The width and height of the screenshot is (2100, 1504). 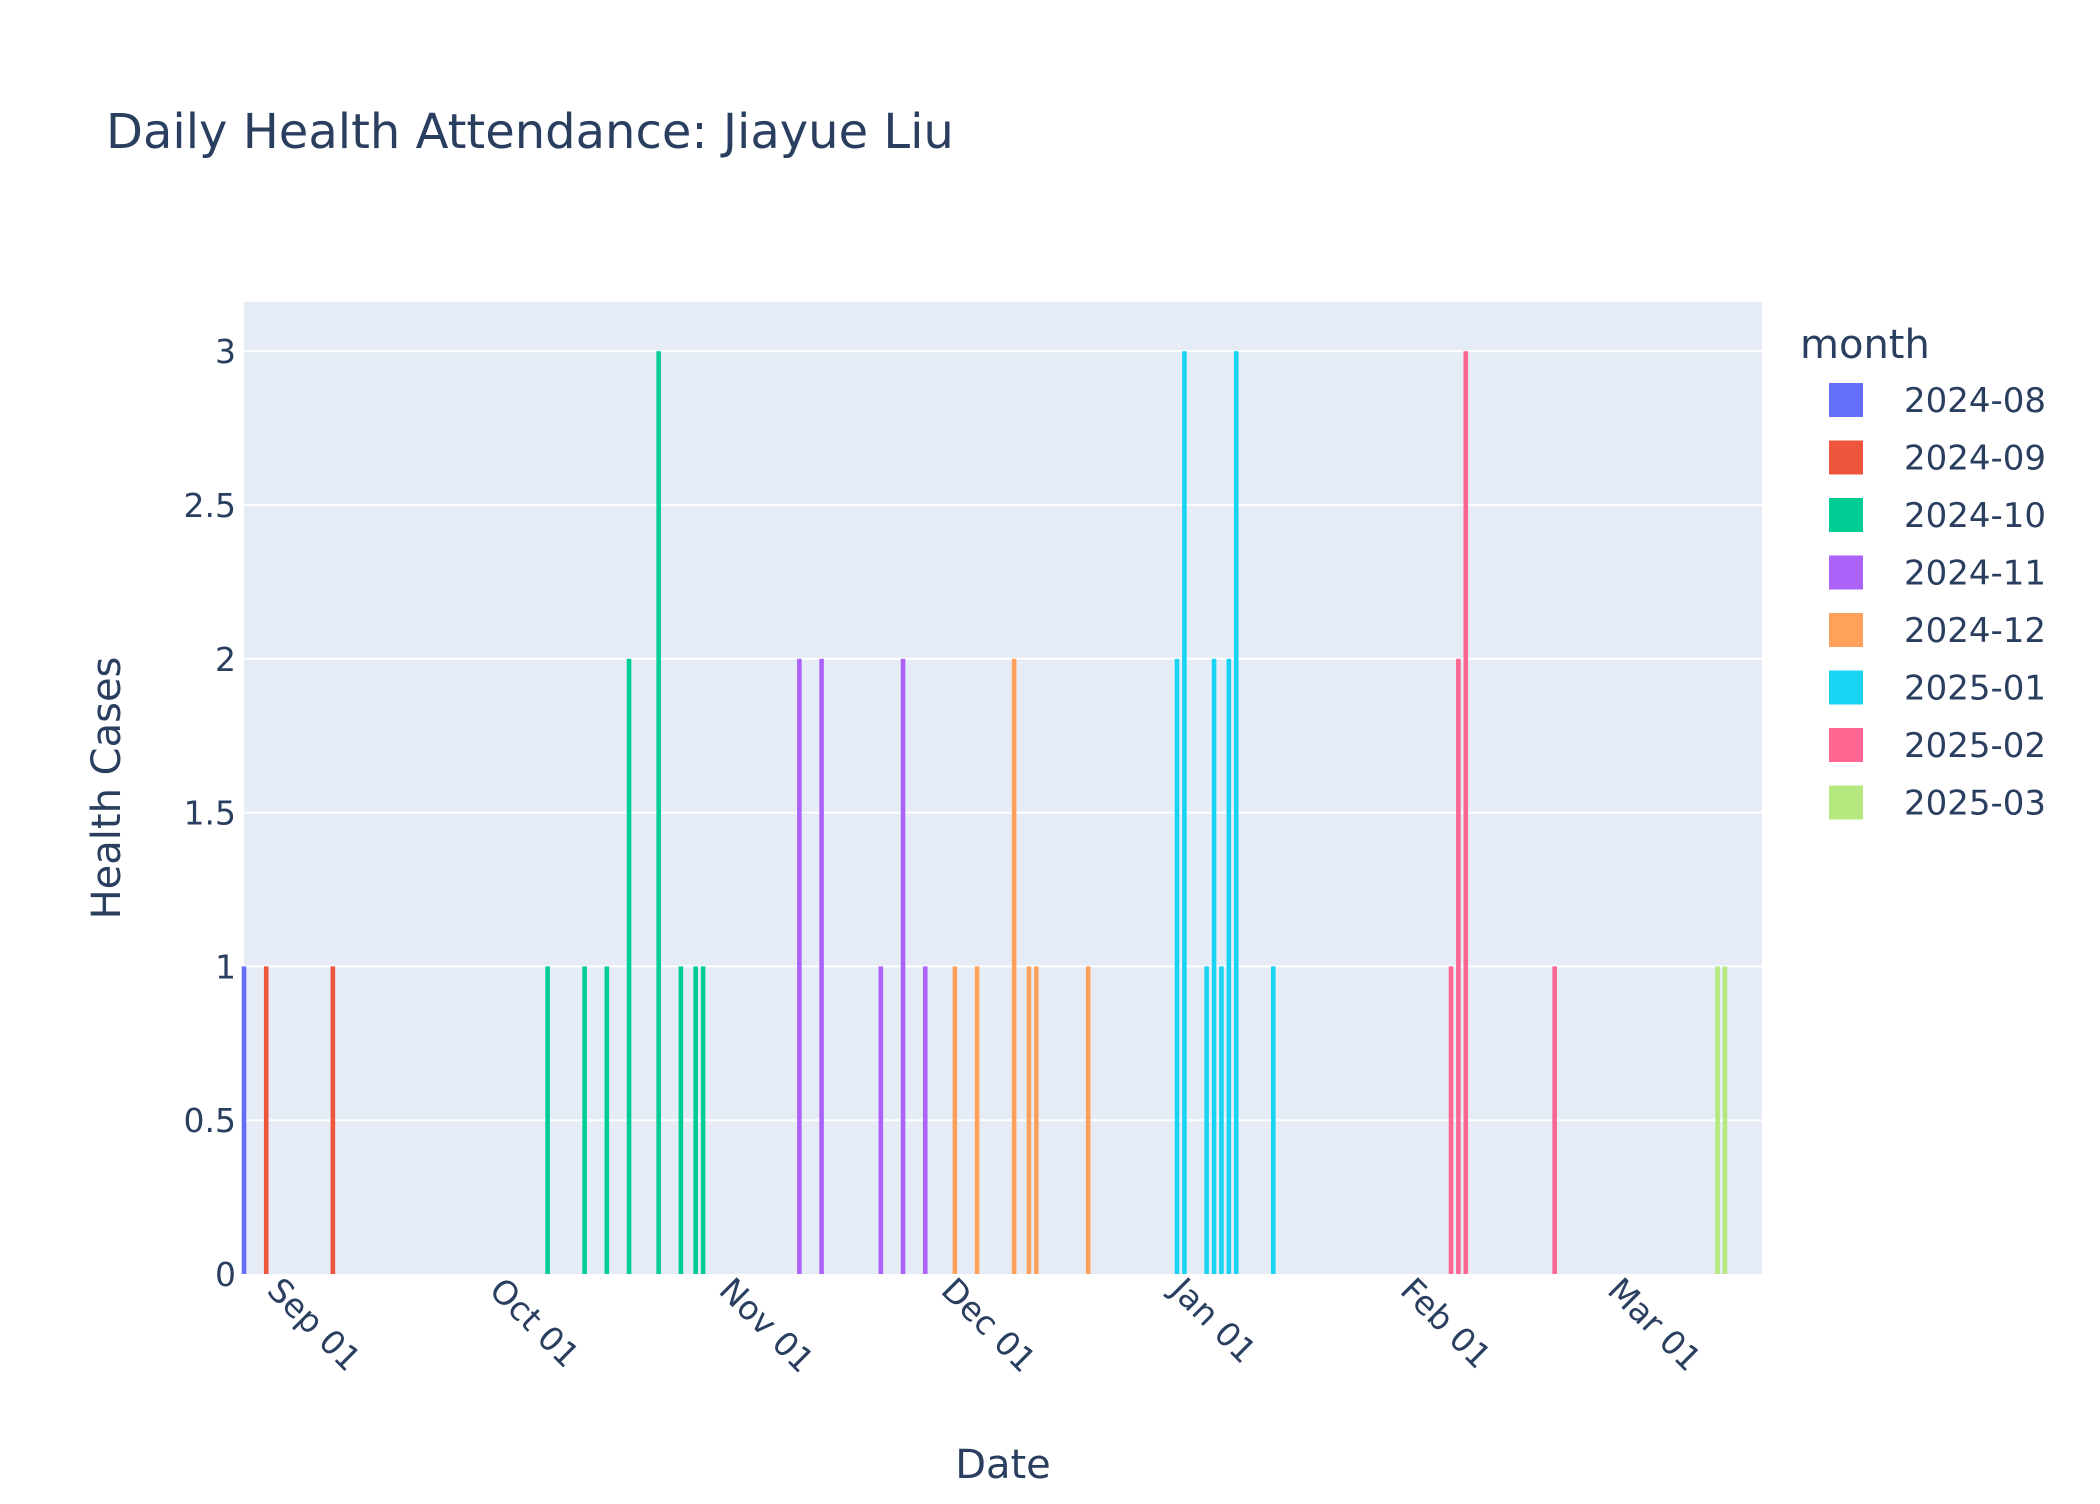 I want to click on y-axis-ticks: 0 0.5 1 1.5 2 2.5 3, so click(x=210, y=813).